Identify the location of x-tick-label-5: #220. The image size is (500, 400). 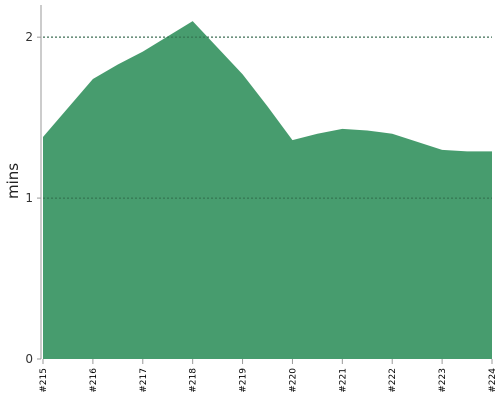
(293, 380).